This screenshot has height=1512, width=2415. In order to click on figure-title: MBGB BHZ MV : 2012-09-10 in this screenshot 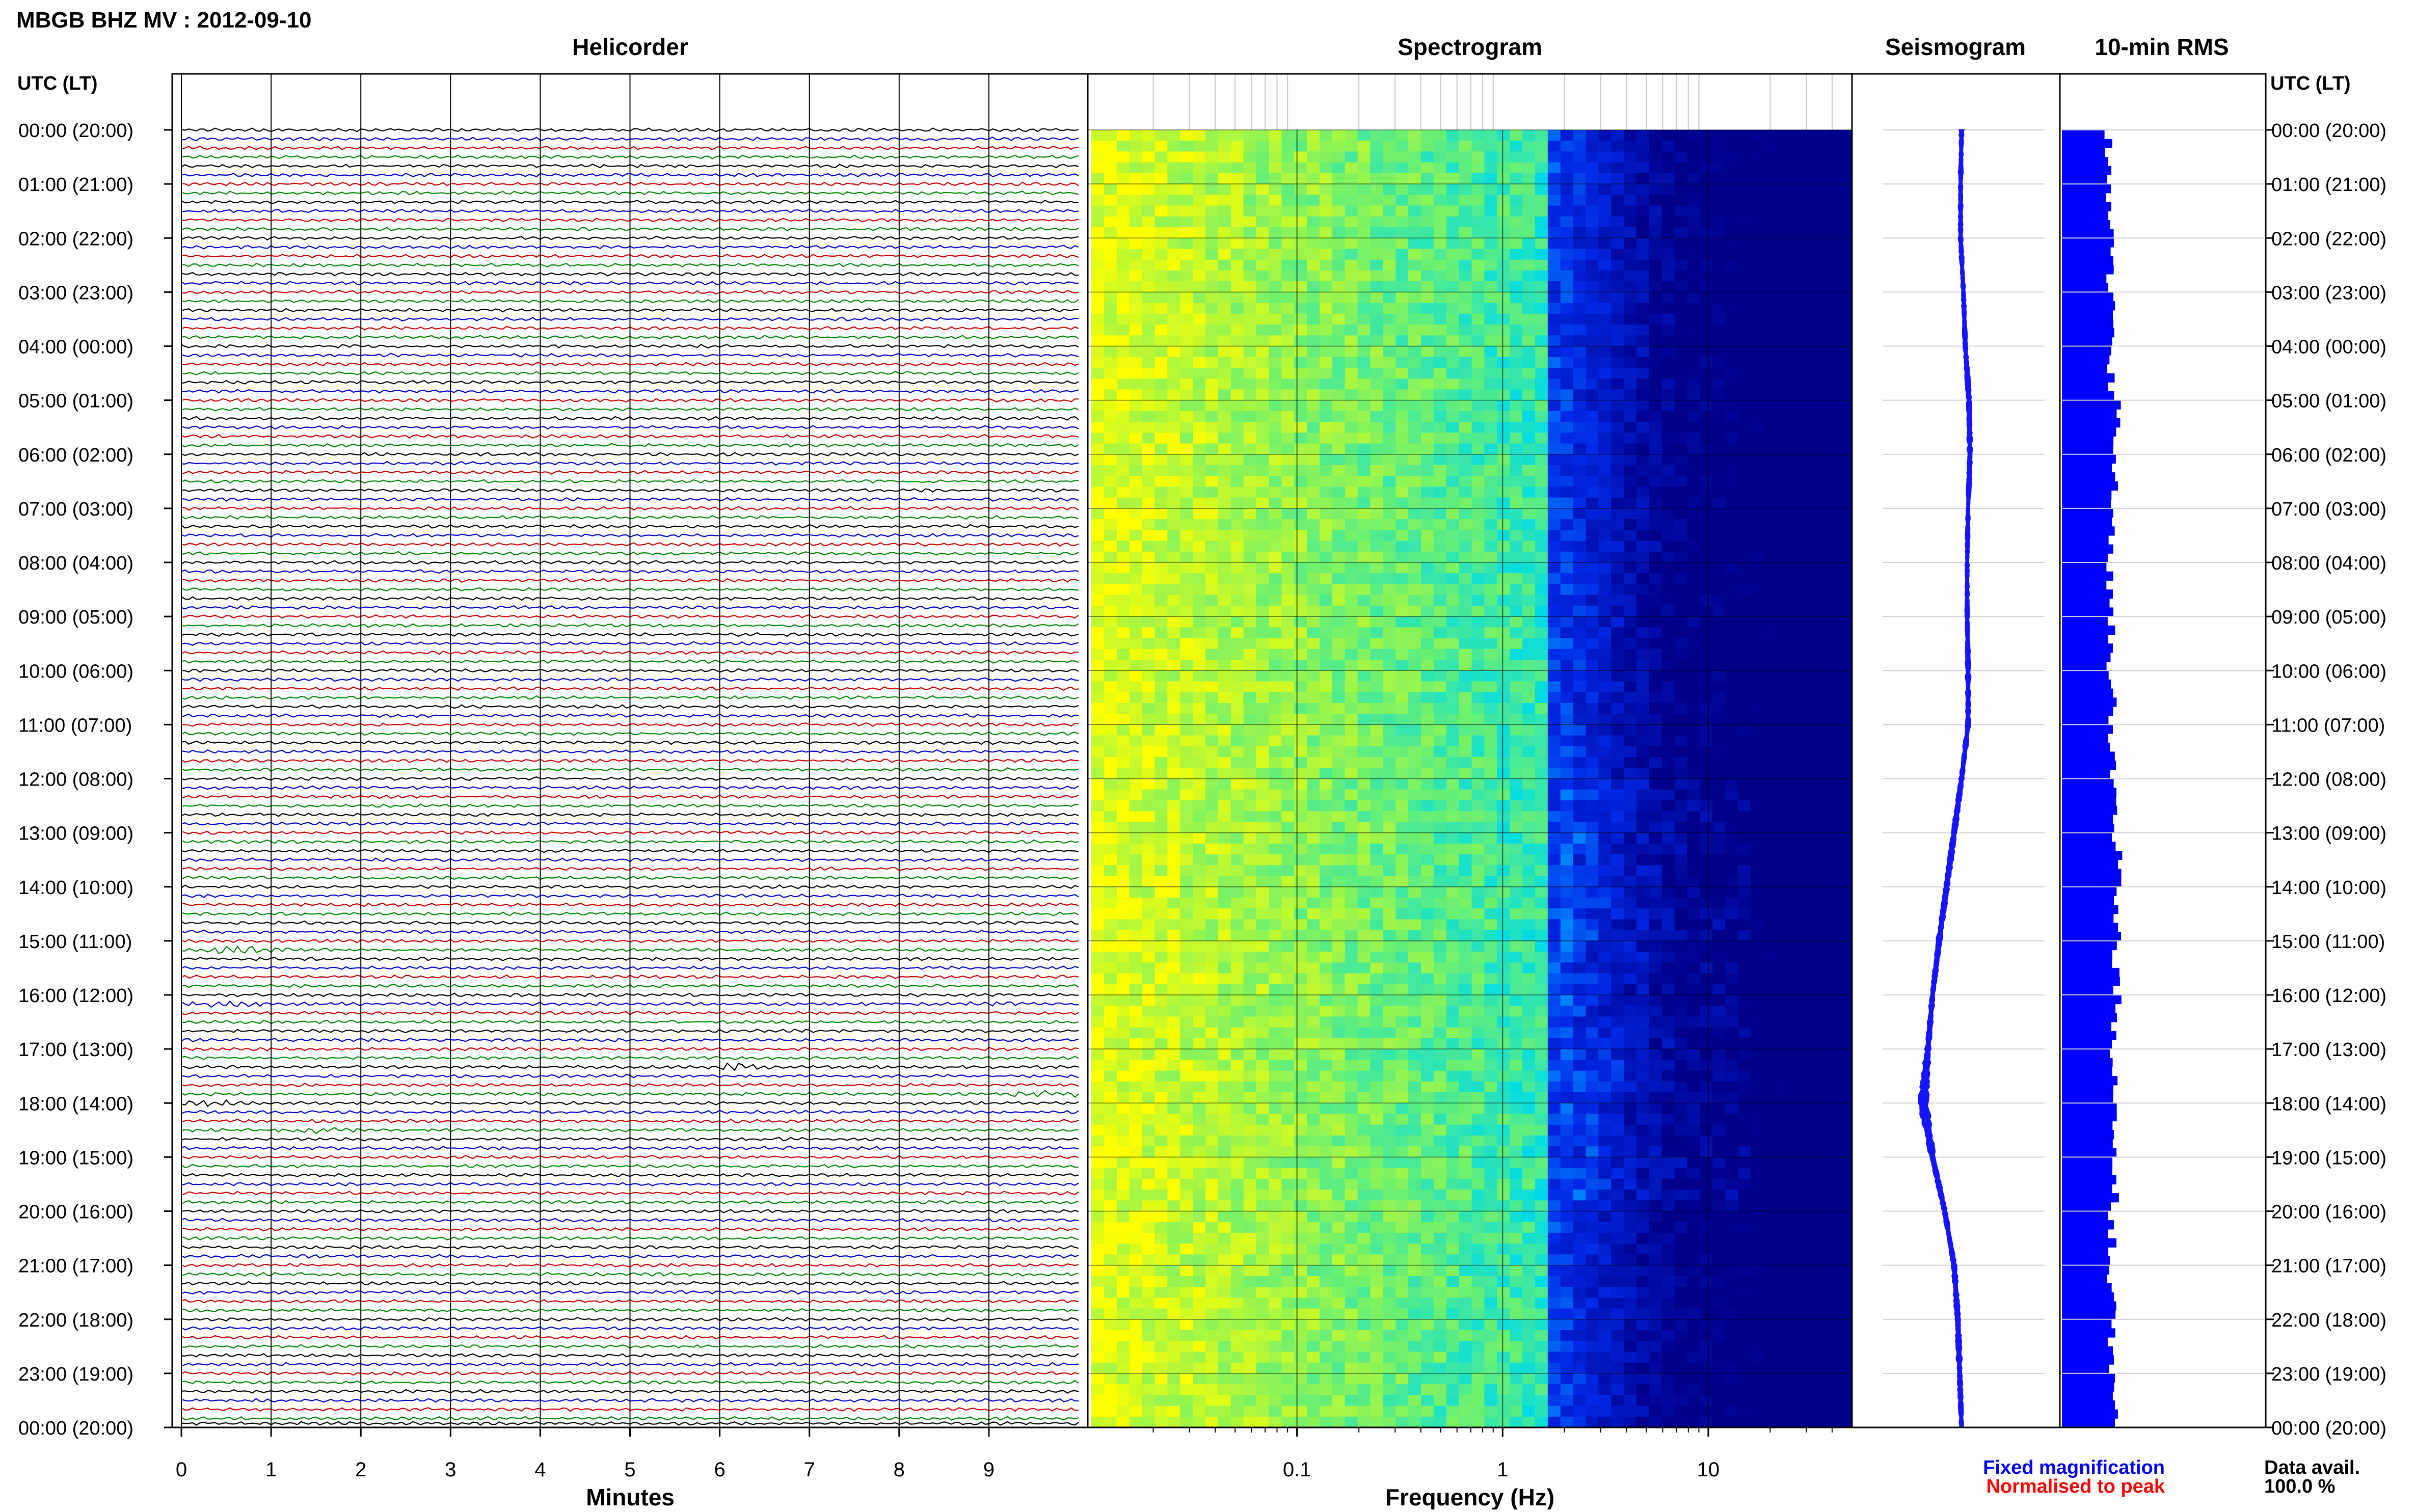, I will do `click(163, 20)`.